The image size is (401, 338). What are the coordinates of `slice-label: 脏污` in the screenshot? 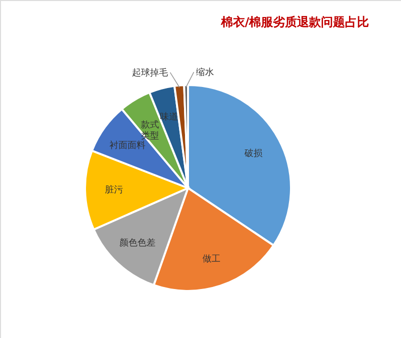 It's located at (113, 190).